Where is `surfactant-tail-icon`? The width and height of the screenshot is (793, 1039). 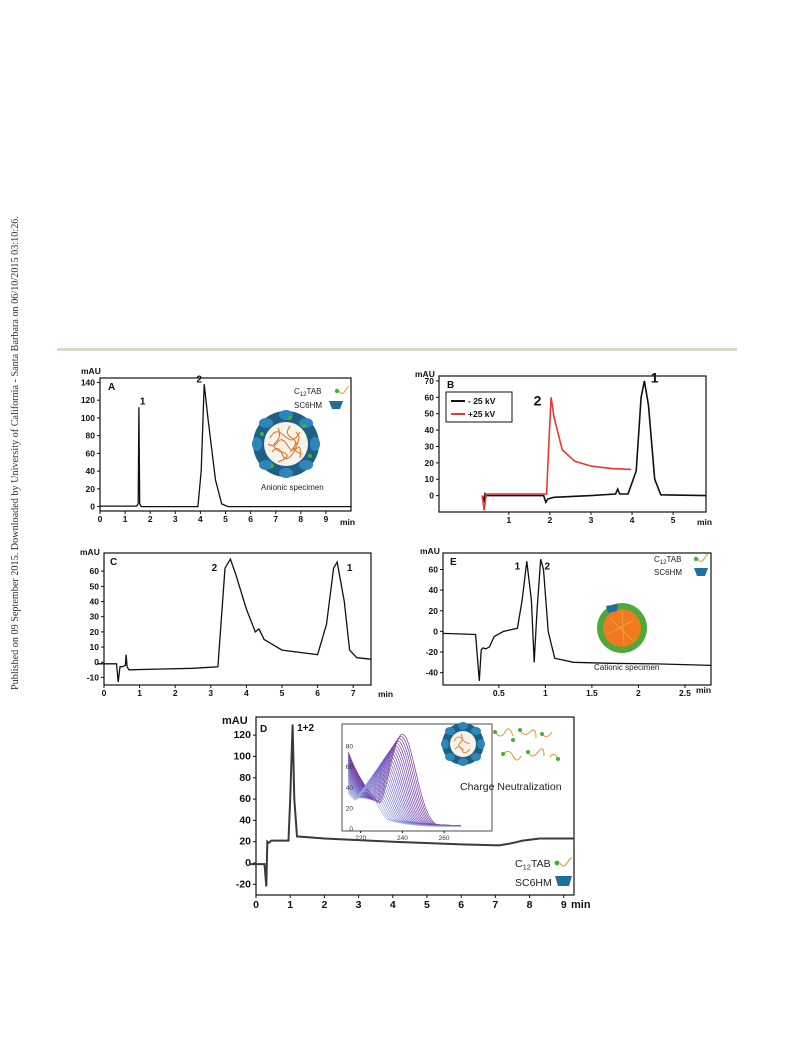
surfactant-tail-icon is located at coordinates (566, 862).